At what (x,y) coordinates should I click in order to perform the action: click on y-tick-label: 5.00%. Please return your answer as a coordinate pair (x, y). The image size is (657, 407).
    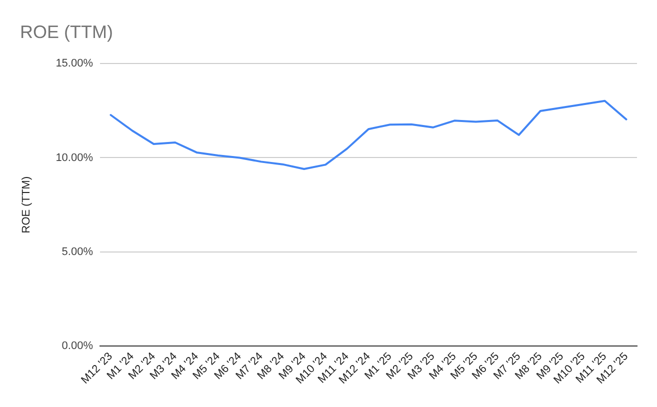
    Looking at the image, I should click on (78, 252).